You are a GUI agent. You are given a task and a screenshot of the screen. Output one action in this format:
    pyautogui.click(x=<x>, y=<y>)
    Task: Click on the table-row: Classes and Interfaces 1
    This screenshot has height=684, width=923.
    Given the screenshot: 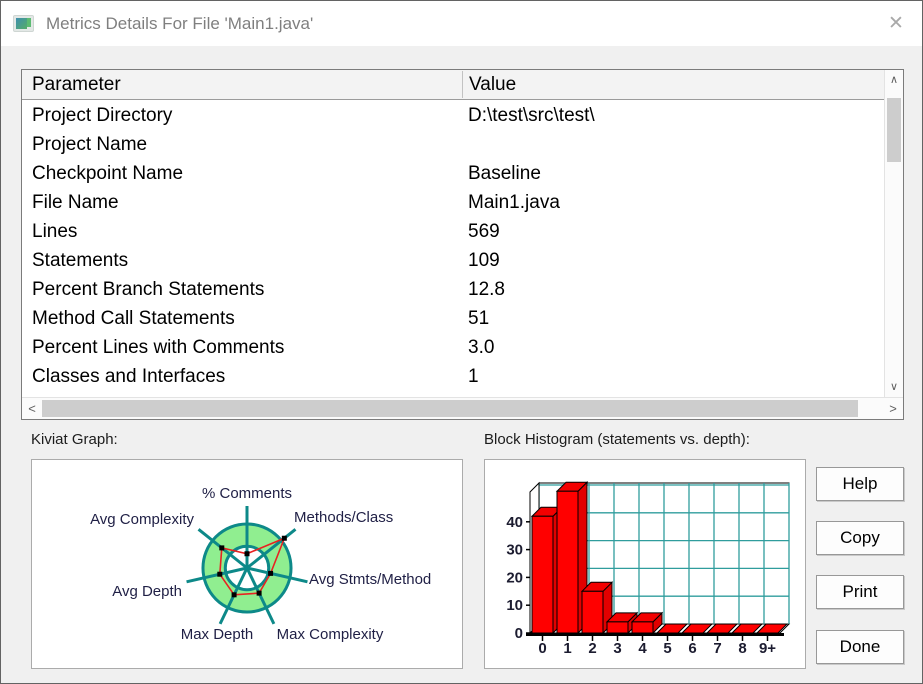 What is the action you would take?
    pyautogui.click(x=453, y=376)
    